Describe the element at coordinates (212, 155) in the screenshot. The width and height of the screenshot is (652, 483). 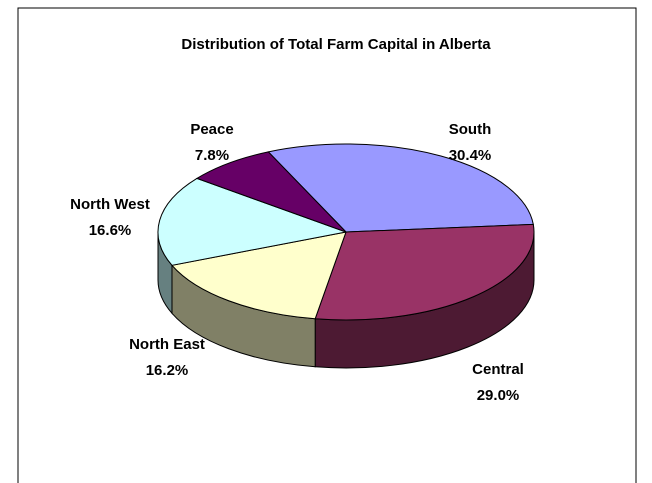
I see `slice-value-label: 7.8%` at that location.